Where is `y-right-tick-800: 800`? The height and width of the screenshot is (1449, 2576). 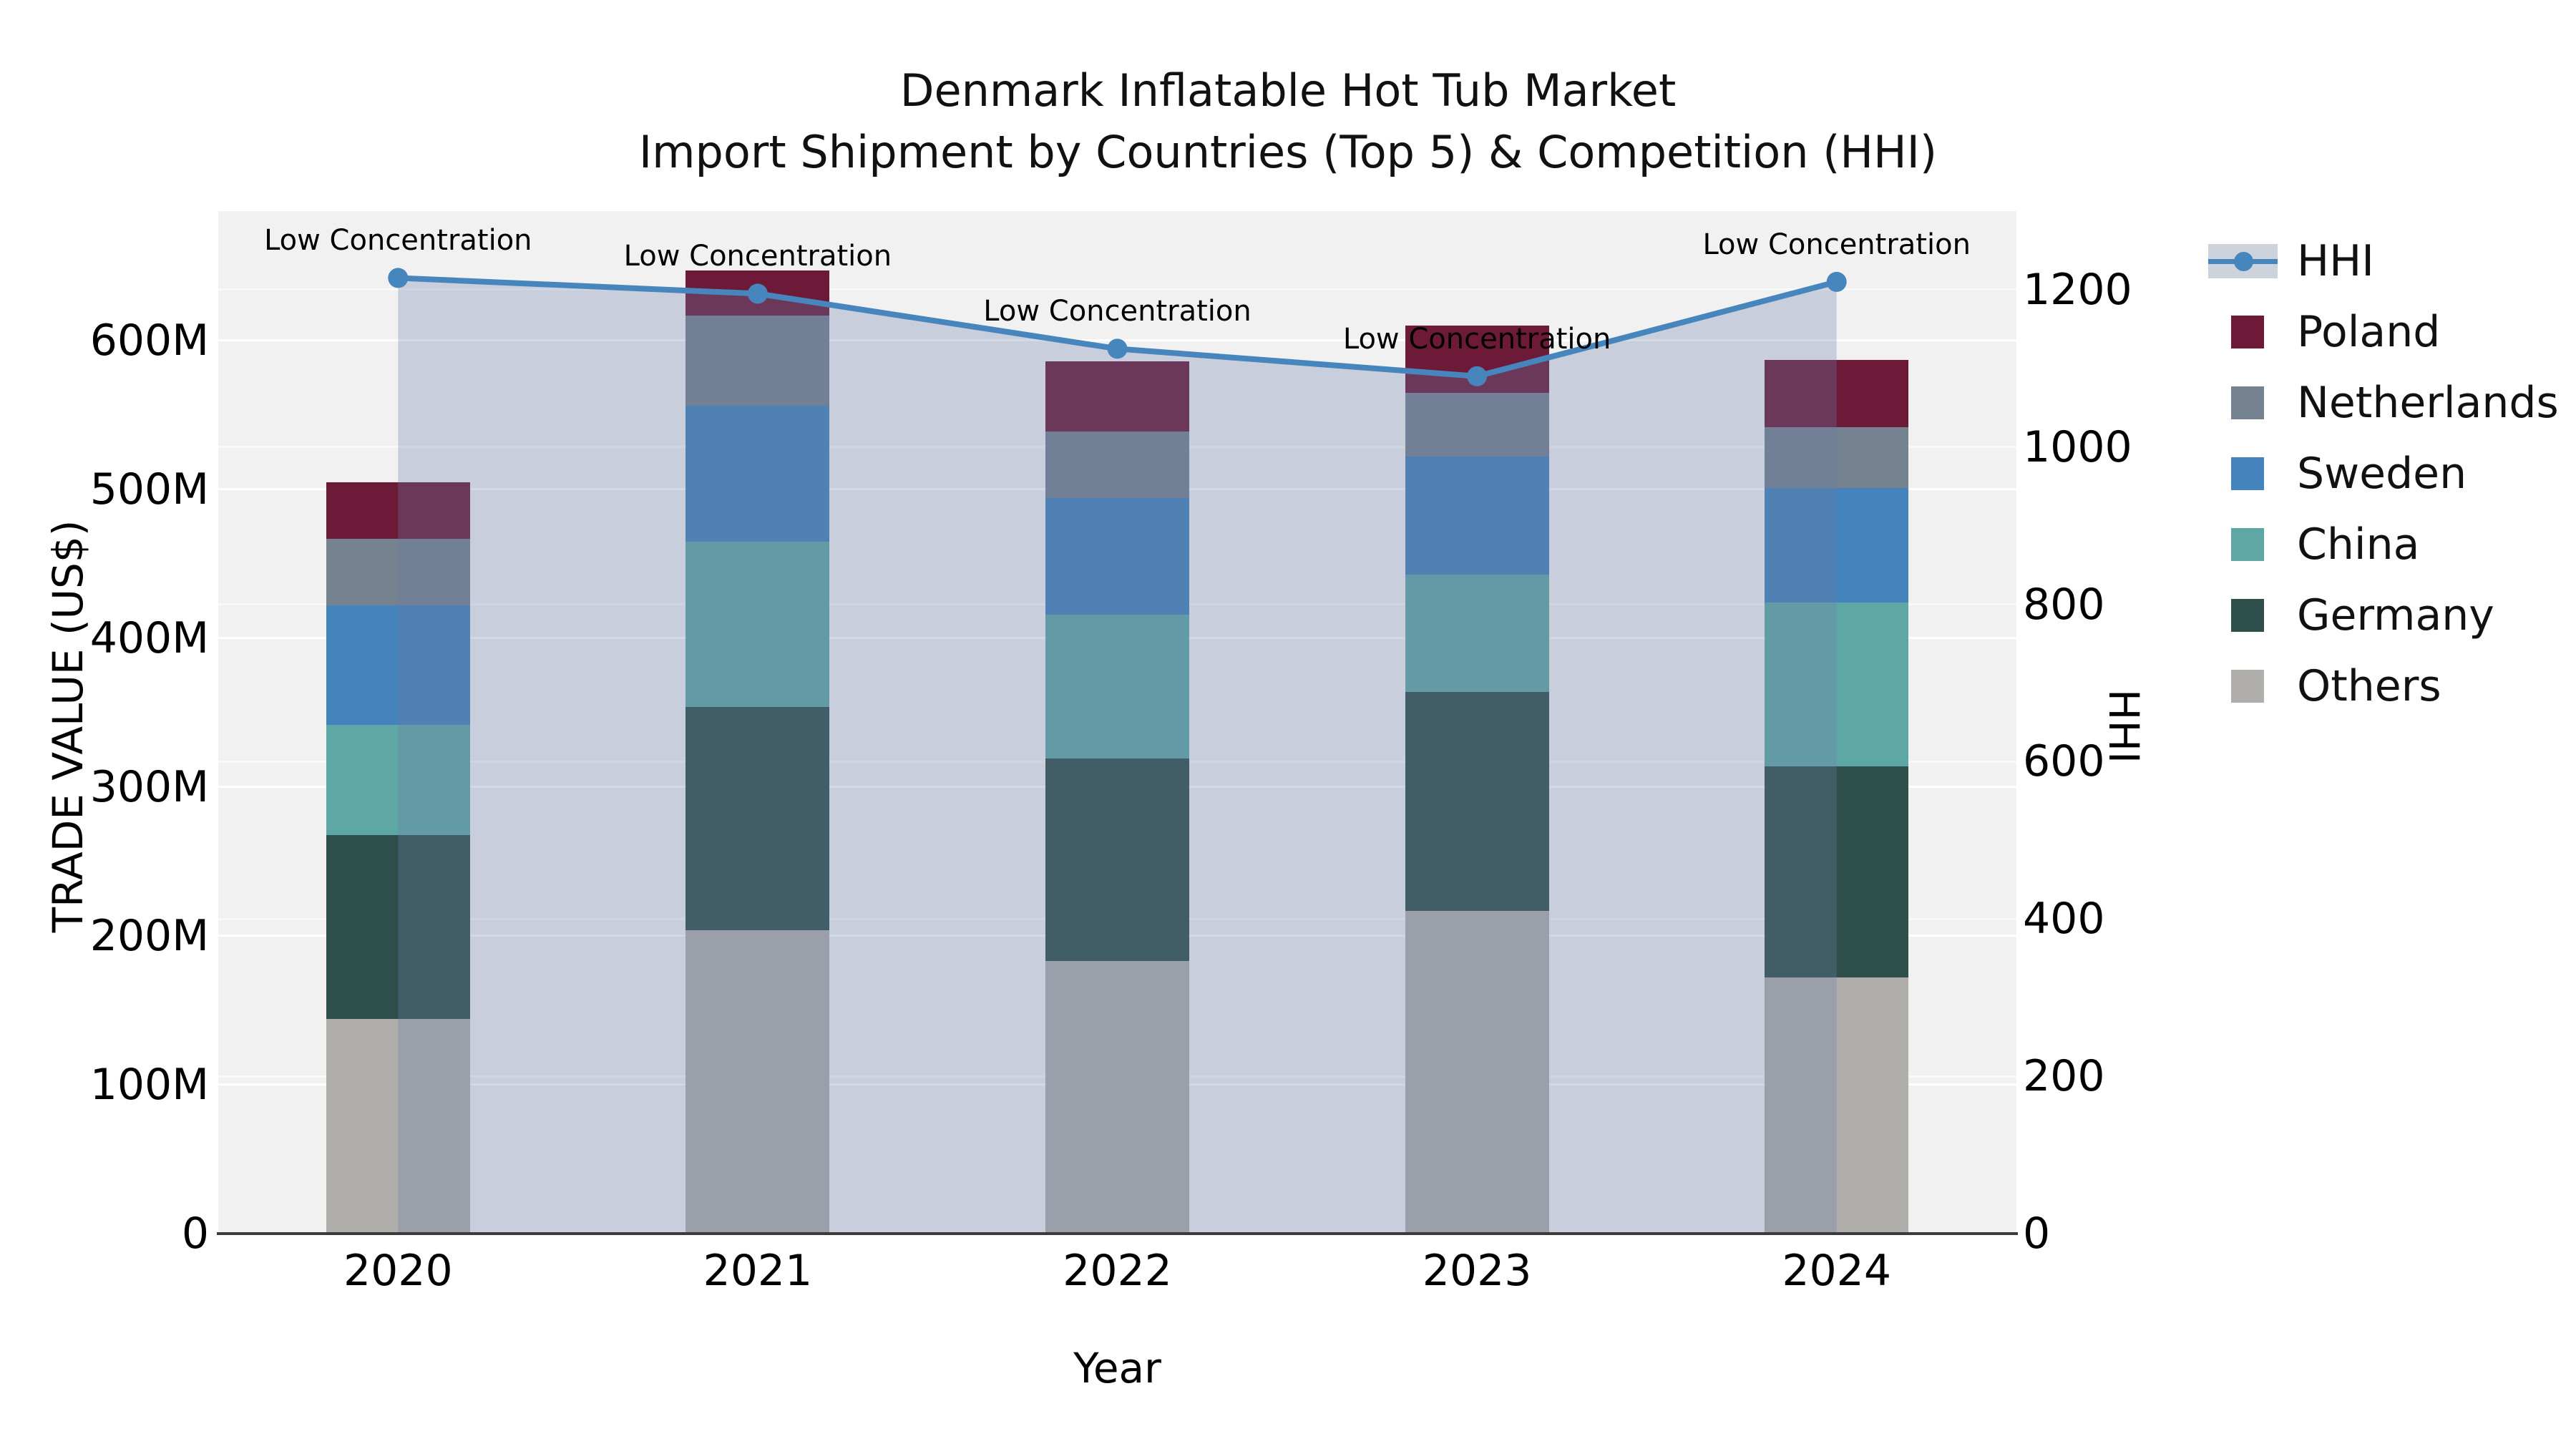 y-right-tick-800: 800 is located at coordinates (2064, 604).